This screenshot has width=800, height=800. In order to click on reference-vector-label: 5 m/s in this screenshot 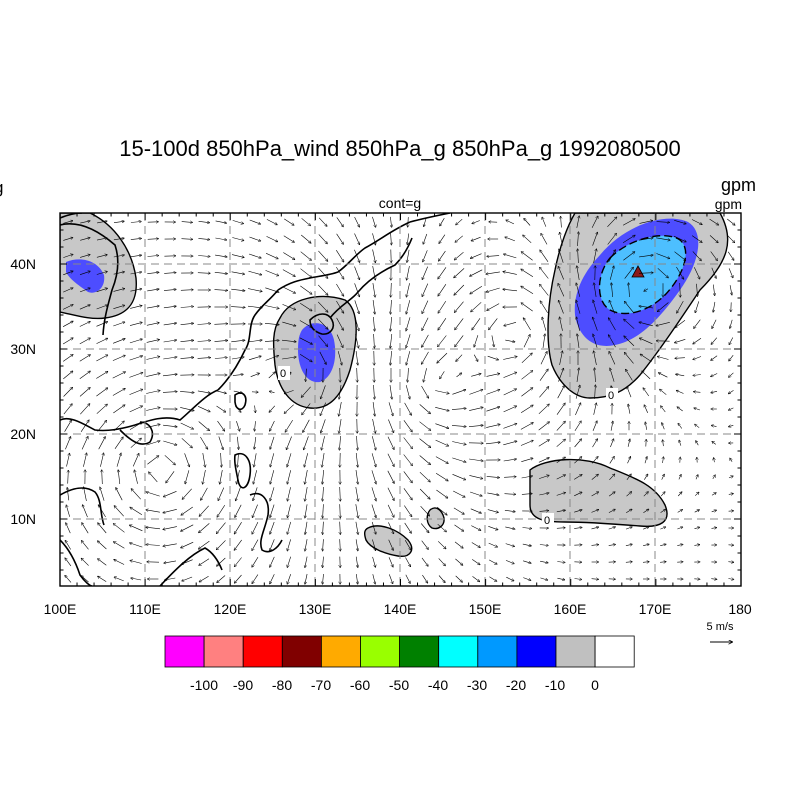, I will do `click(720, 627)`.